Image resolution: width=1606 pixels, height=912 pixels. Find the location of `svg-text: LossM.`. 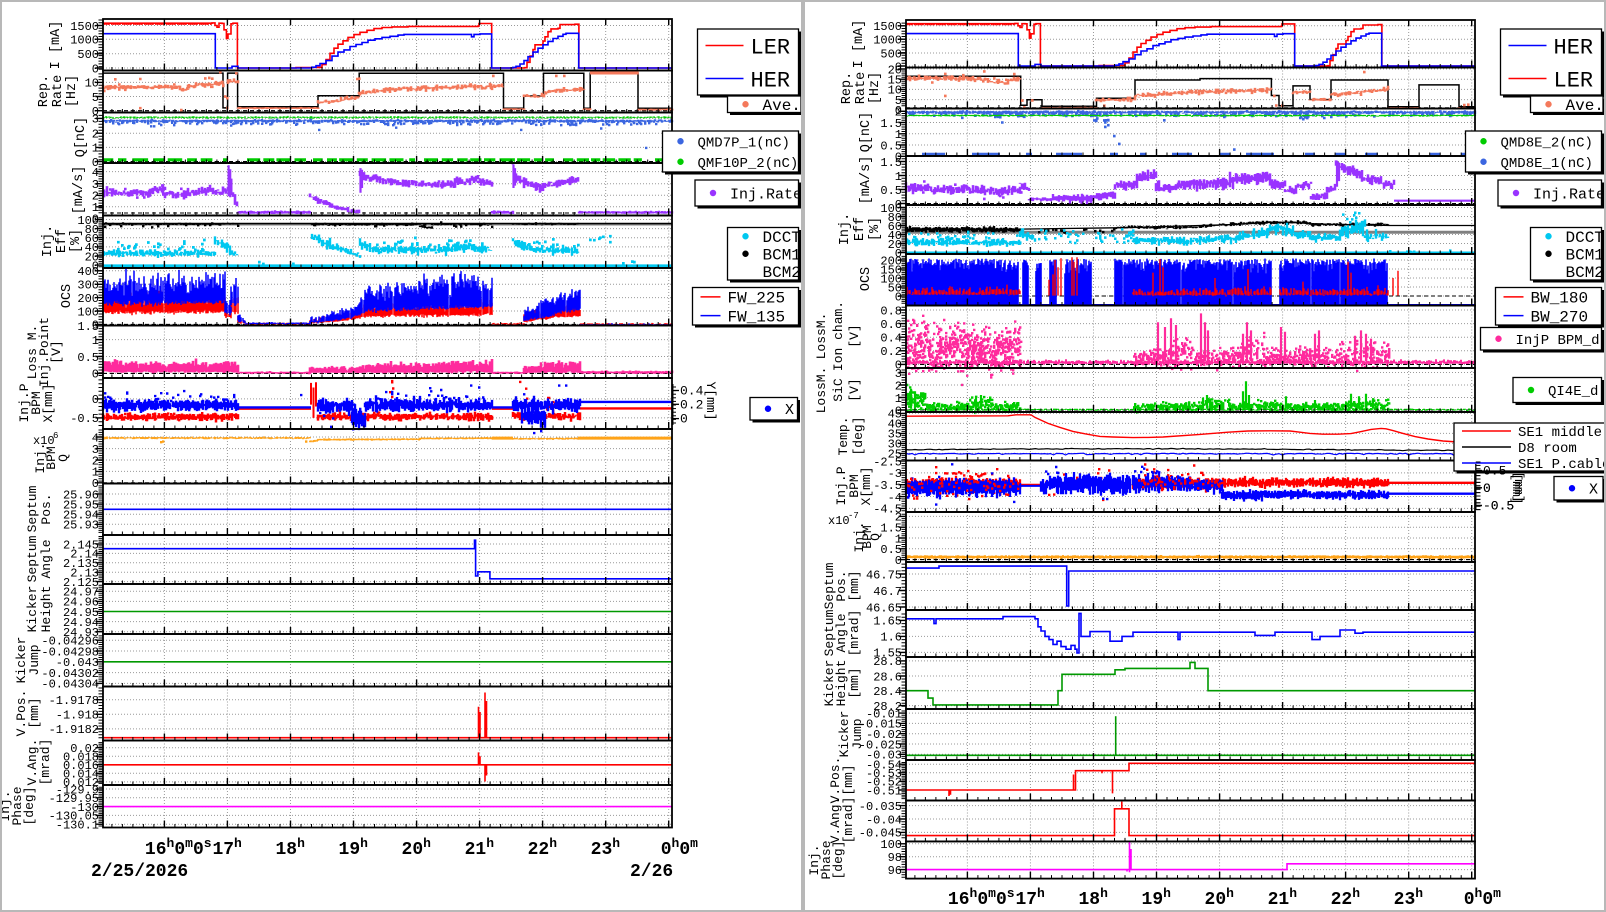

svg-text: LossM. is located at coordinates (821, 336).